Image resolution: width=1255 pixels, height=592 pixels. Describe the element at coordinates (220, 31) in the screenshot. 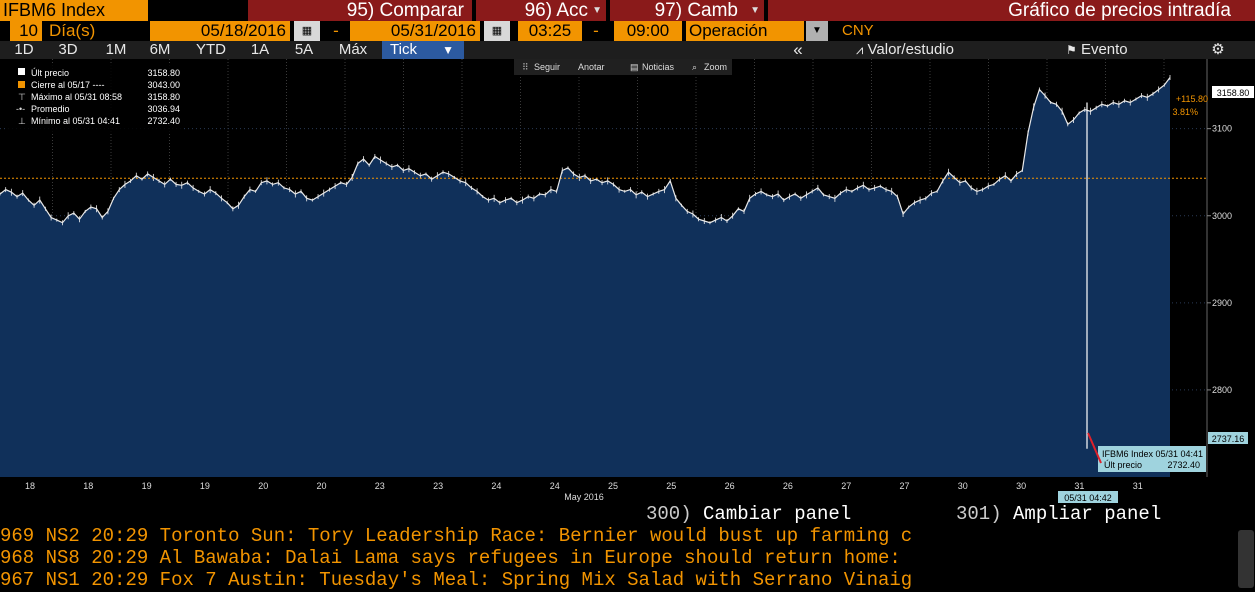

I see `start-date-input: 05/18/2016` at that location.